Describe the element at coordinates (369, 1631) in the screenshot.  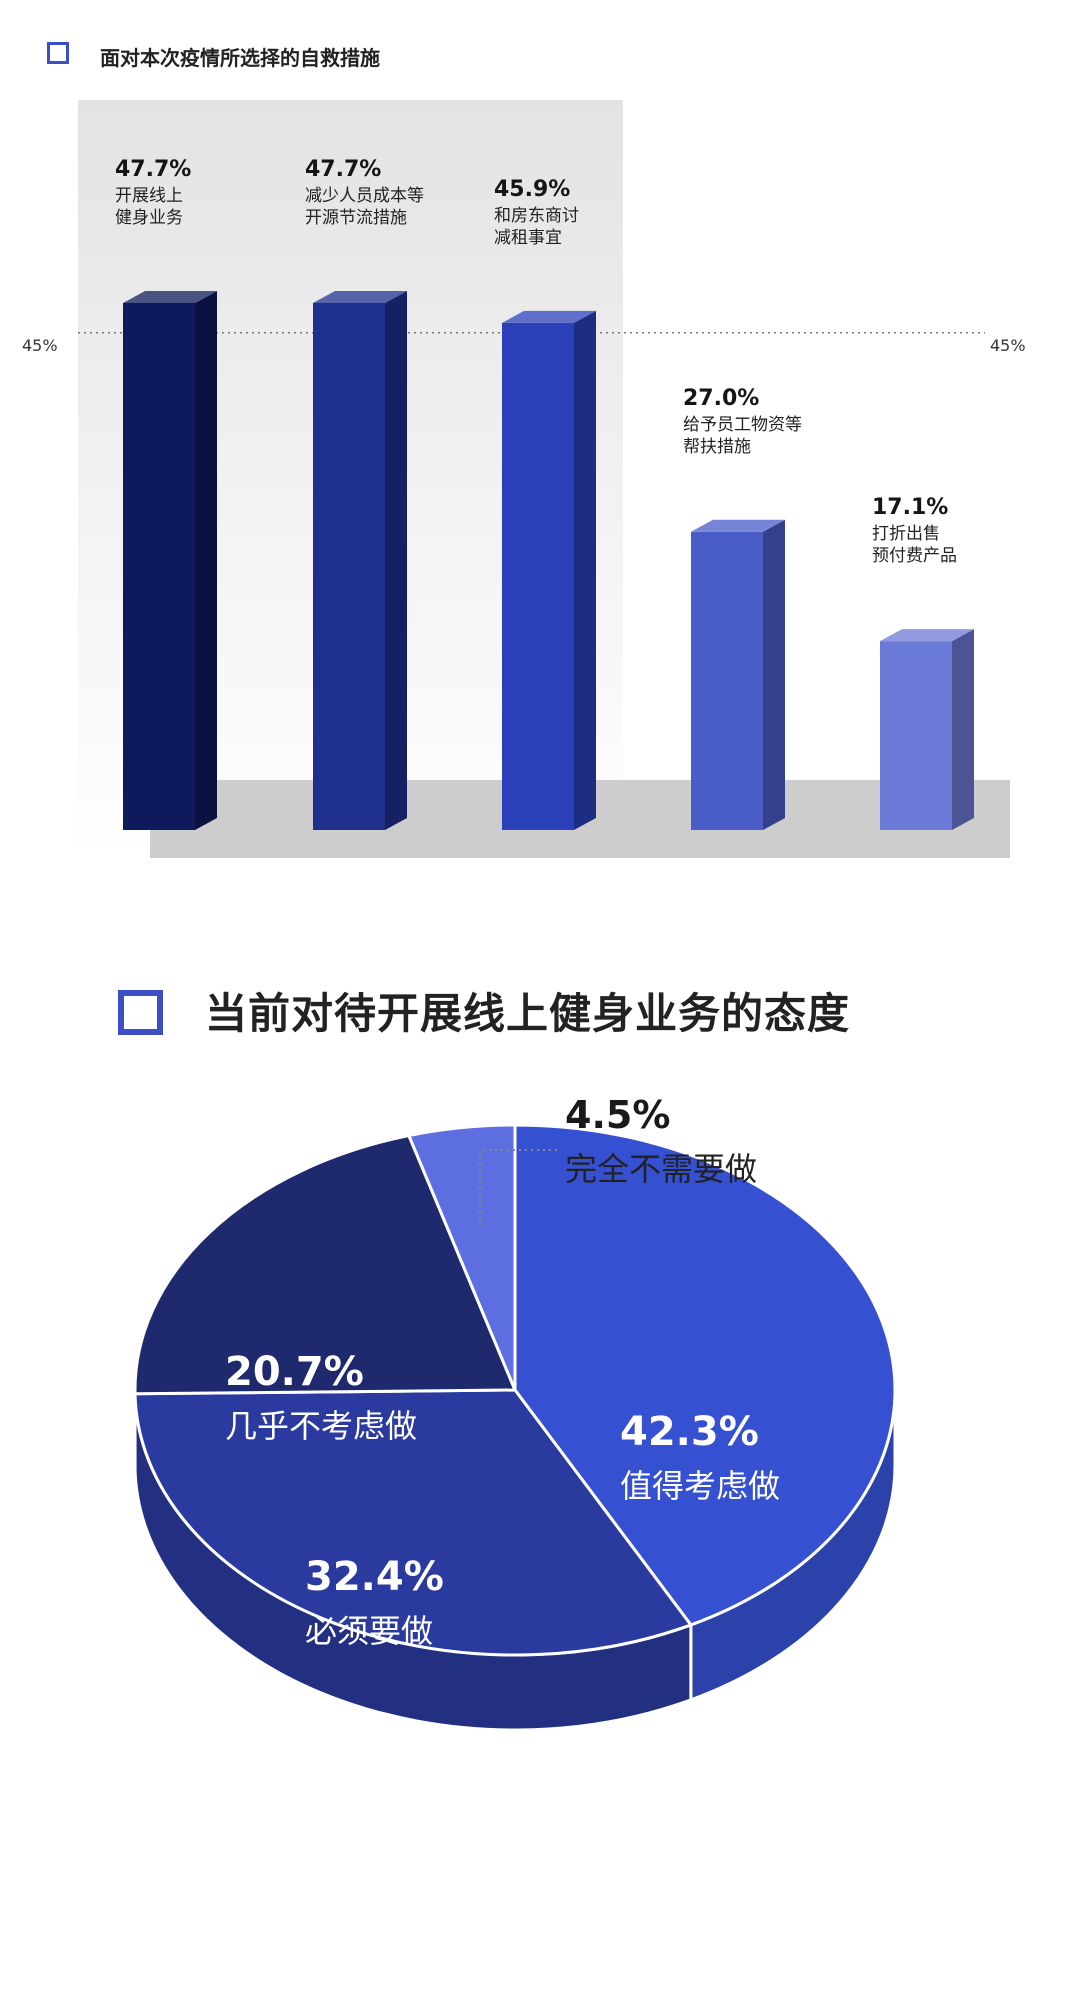
I see `pie-category-label-2: 必须要做` at that location.